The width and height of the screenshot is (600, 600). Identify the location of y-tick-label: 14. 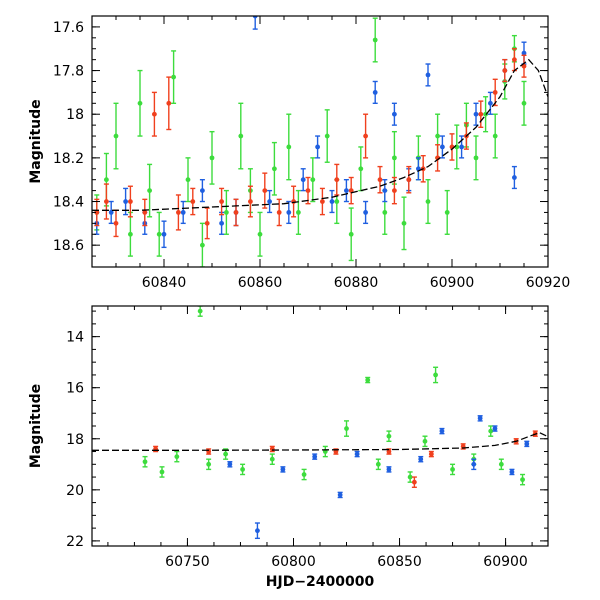
(75, 338).